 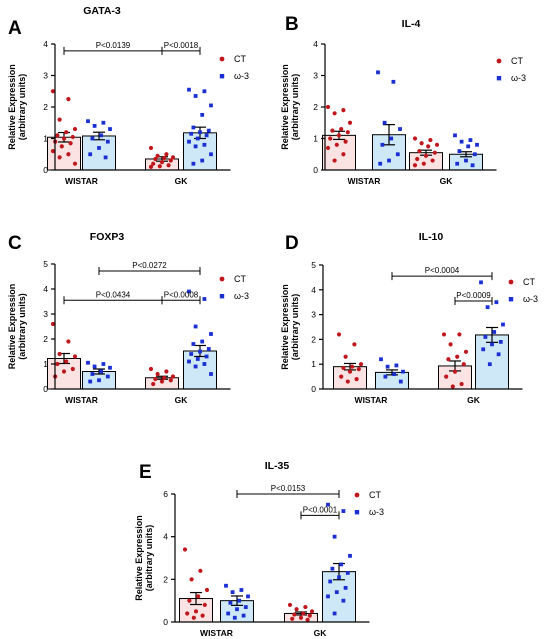 What do you see at coordinates (292, 243) in the screenshot?
I see `panel-letter: D` at bounding box center [292, 243].